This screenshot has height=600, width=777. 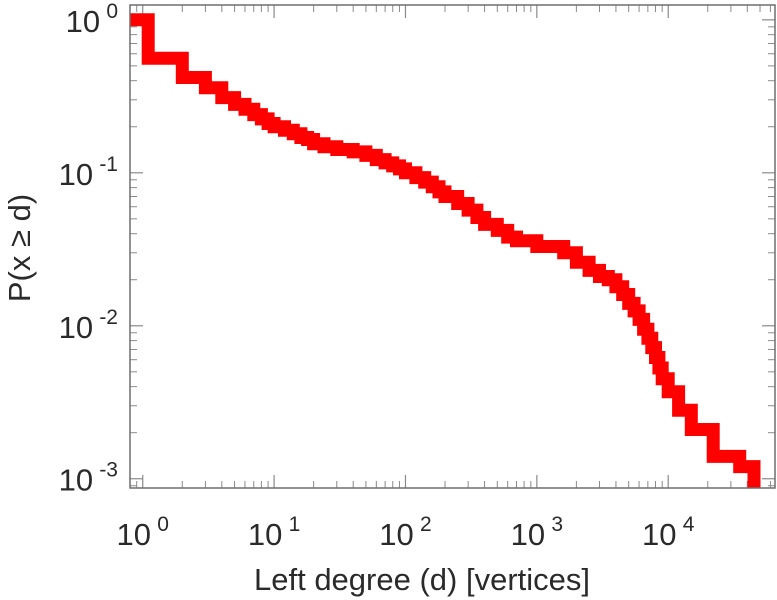 I want to click on y-tick-label: 10 -3, so click(x=88, y=478).